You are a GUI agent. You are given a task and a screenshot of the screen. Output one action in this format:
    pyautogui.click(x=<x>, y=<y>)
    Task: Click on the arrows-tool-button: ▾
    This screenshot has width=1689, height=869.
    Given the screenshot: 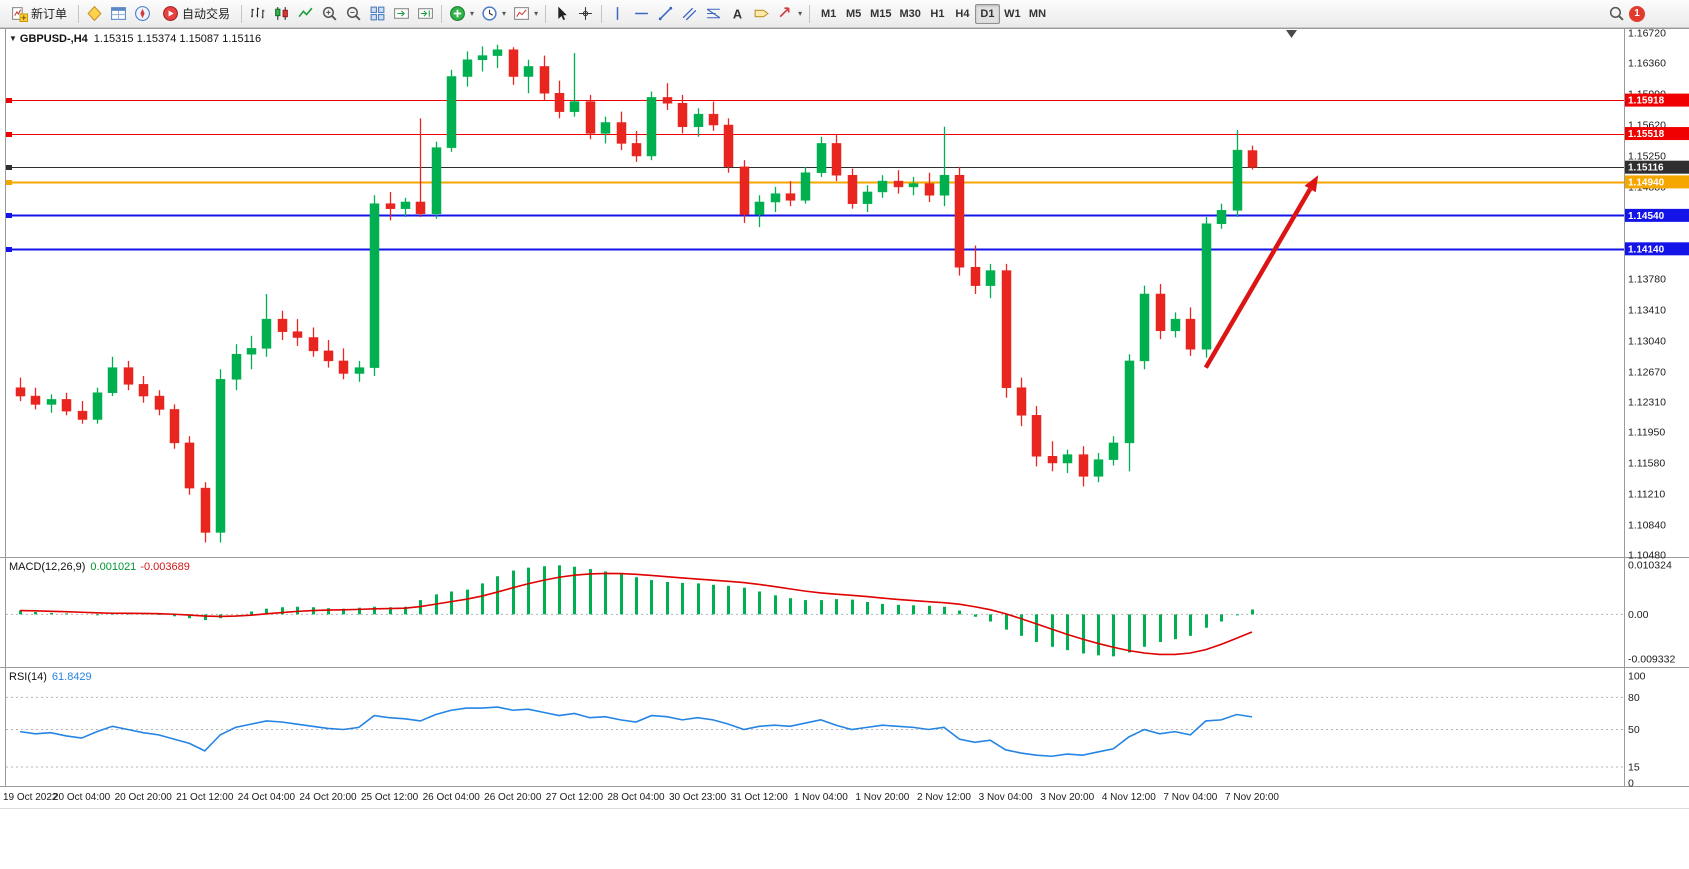 What is the action you would take?
    pyautogui.click(x=789, y=14)
    